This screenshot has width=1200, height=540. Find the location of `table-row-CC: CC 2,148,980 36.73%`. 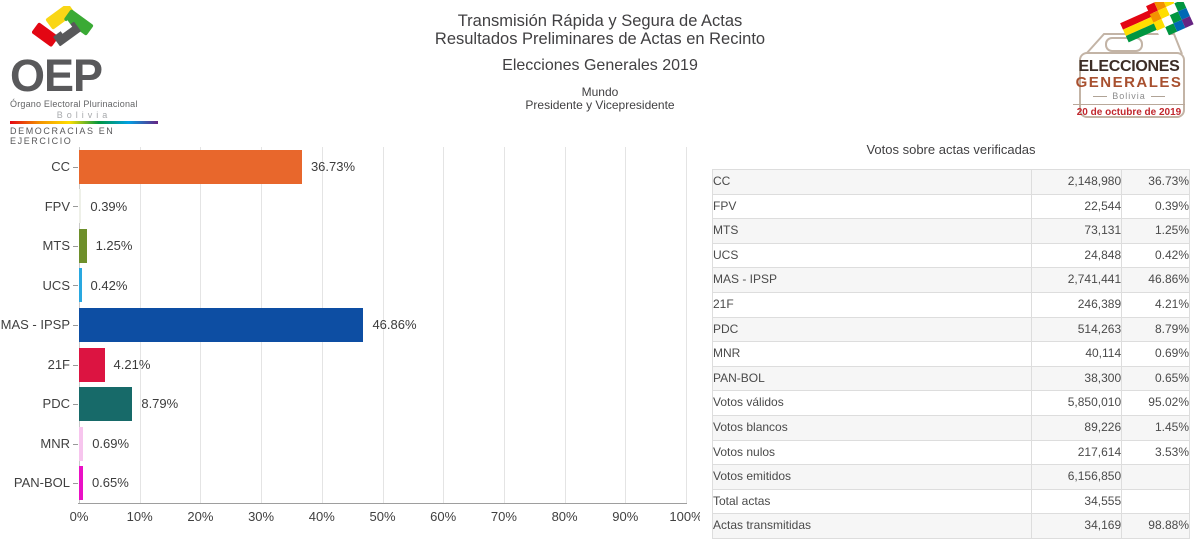

table-row-CC: CC 2,148,980 36.73% is located at coordinates (951, 182).